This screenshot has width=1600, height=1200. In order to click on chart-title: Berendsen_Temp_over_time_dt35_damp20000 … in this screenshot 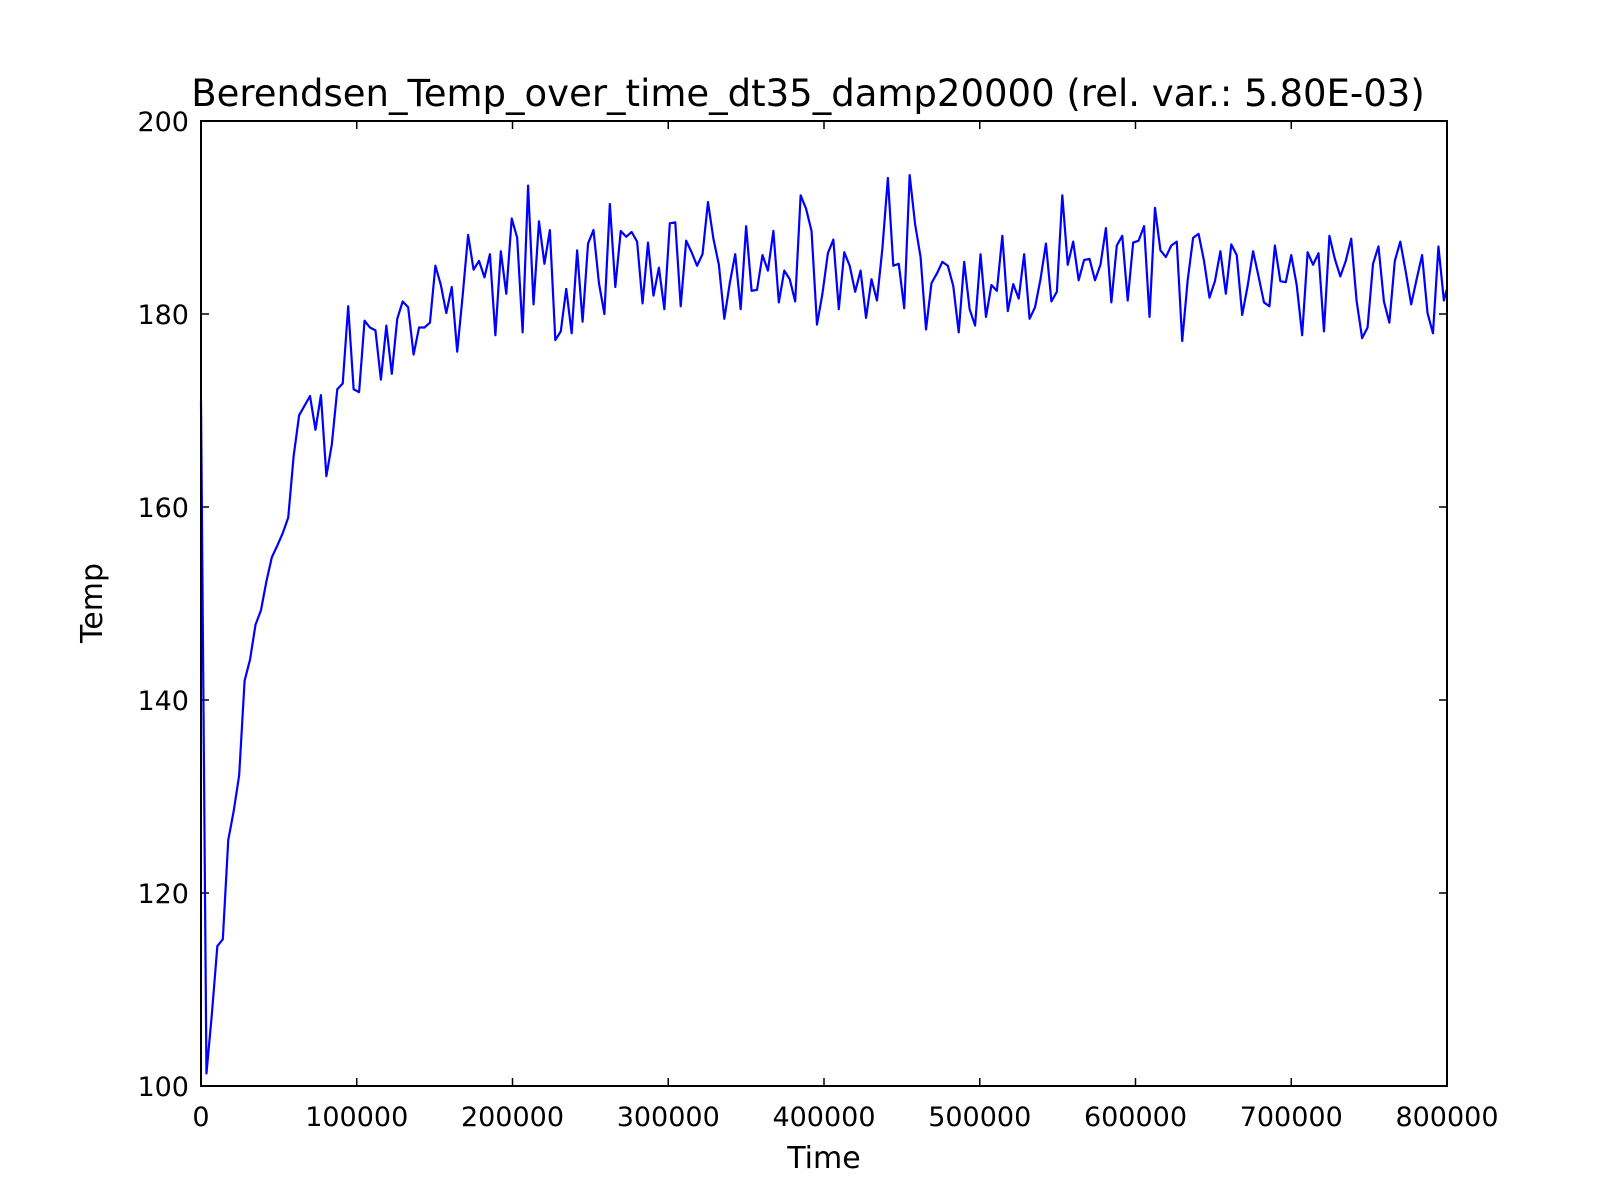, I will do `click(808, 93)`.